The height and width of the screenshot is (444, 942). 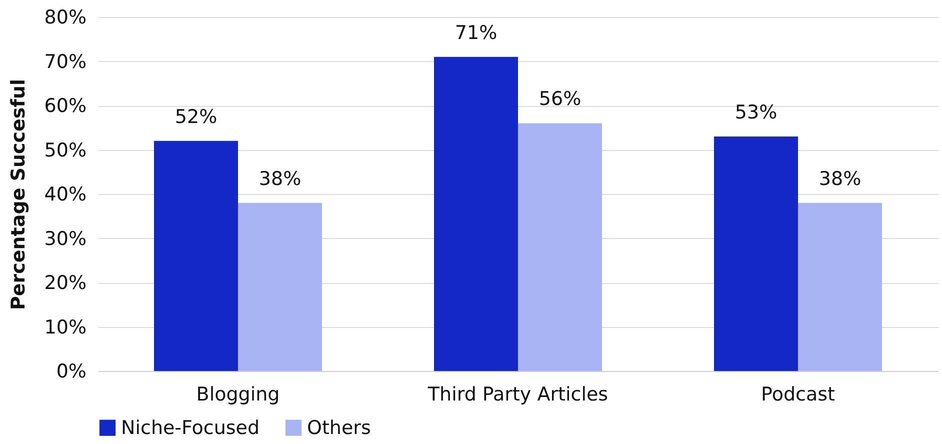 What do you see at coordinates (238, 395) in the screenshot?
I see `x-tick-label: Blogging` at bounding box center [238, 395].